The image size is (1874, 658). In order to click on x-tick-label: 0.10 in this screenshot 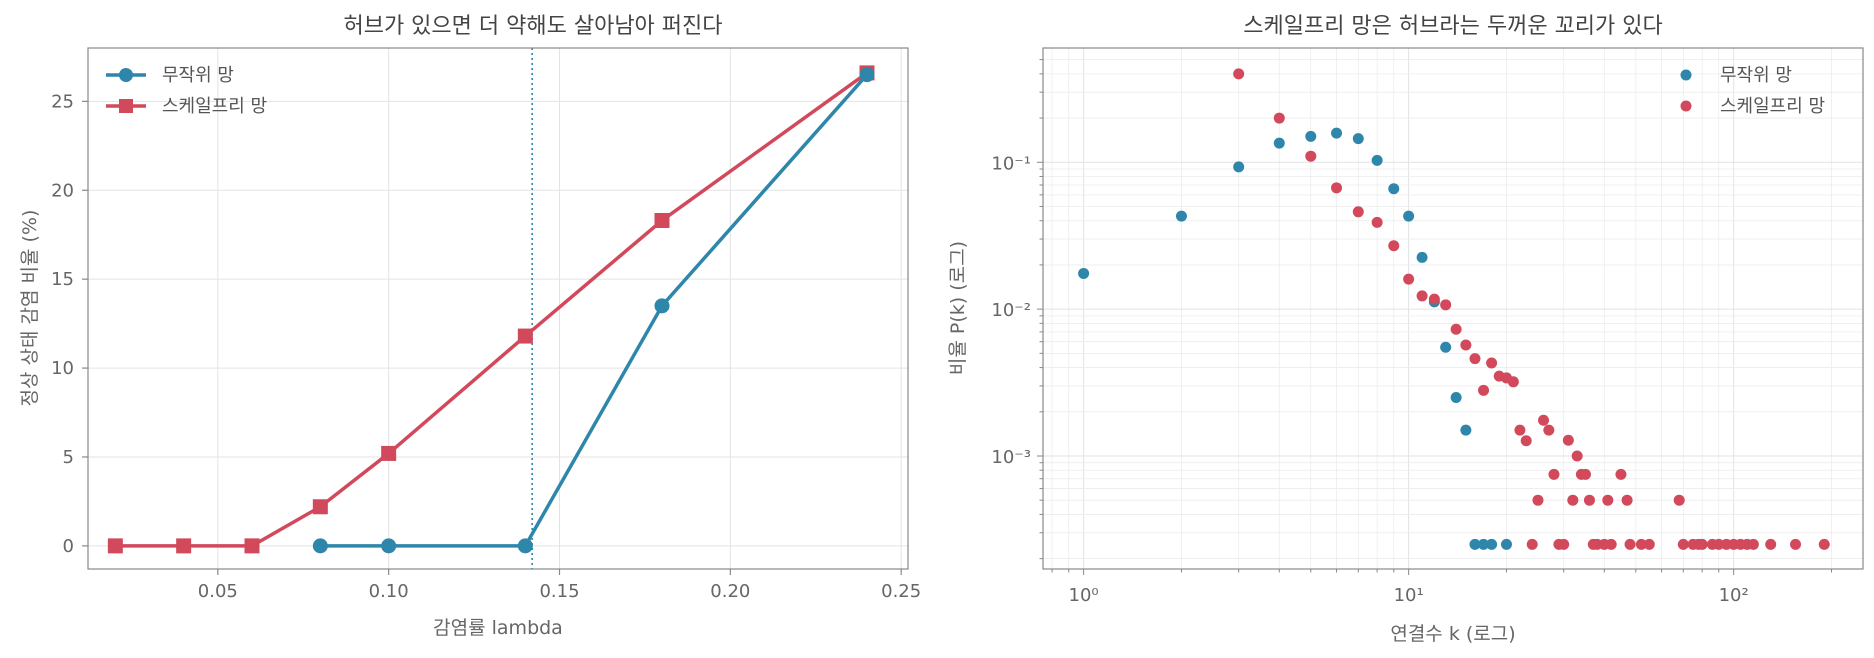, I will do `click(389, 591)`.